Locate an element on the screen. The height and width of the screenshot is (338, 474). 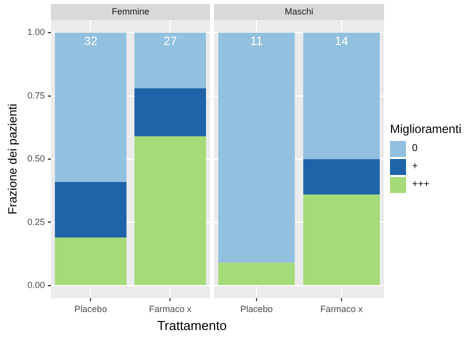
annotation: 27 is located at coordinates (171, 41).